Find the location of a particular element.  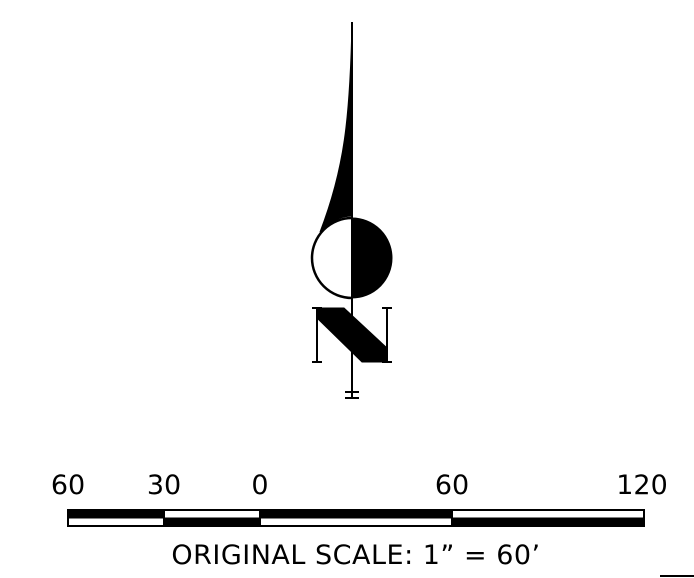

scale-bar is located at coordinates (356, 518).